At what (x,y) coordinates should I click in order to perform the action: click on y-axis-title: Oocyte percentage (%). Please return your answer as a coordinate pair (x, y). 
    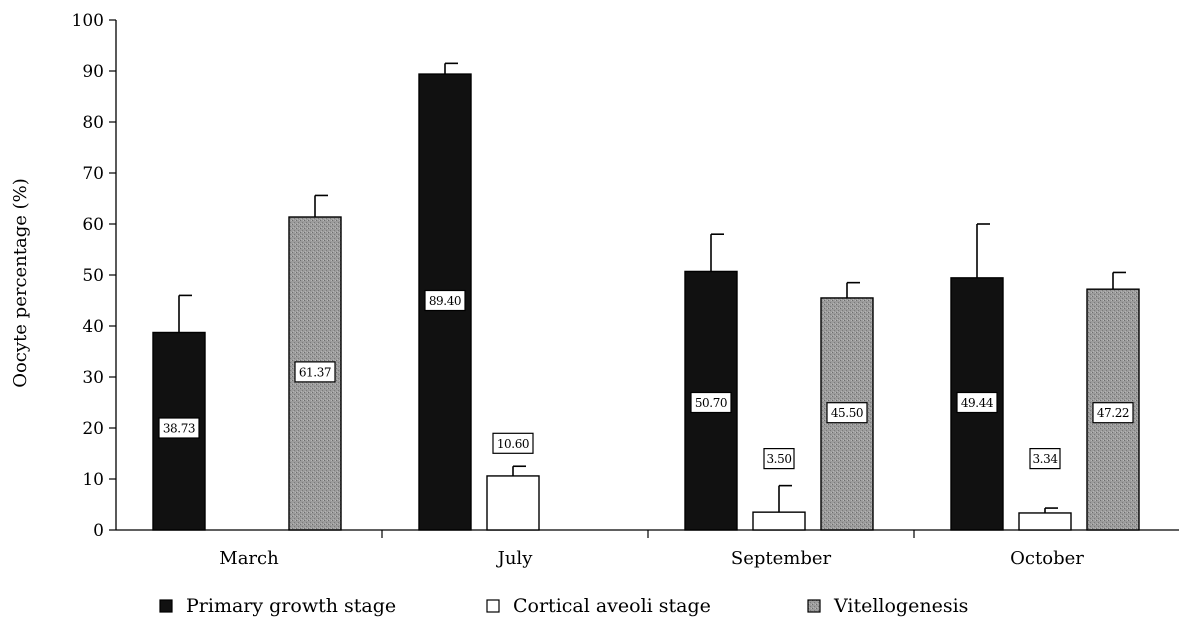
    Looking at the image, I should click on (20, 283).